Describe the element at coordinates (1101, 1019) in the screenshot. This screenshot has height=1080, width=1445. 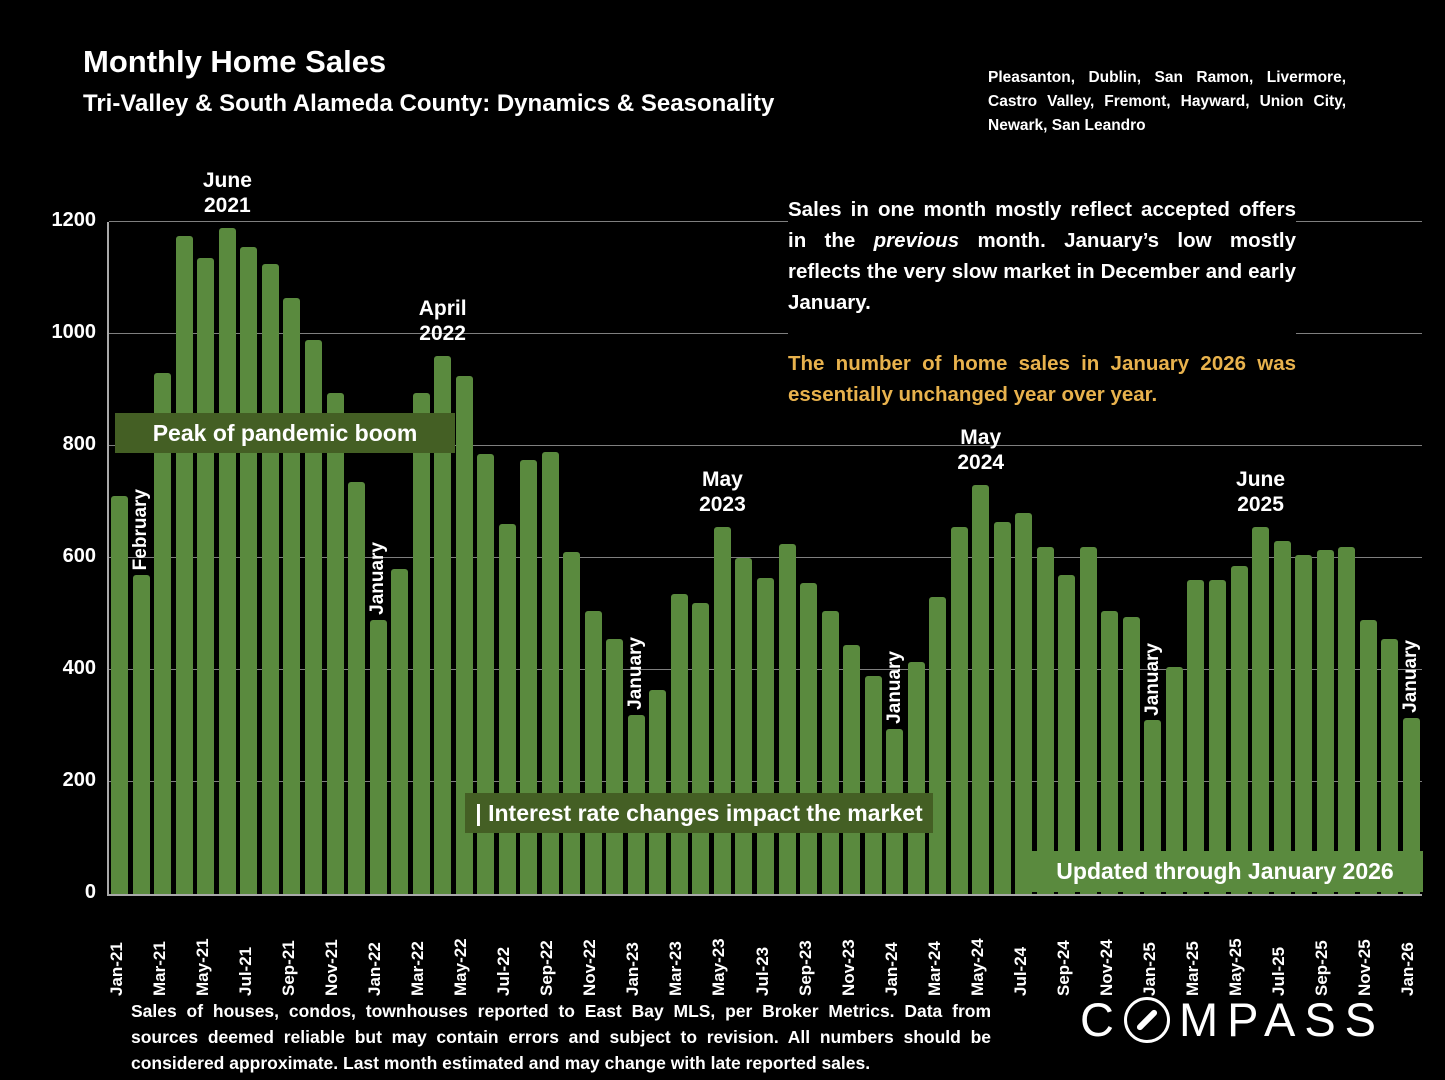
I see `logo-letter-c: C` at that location.